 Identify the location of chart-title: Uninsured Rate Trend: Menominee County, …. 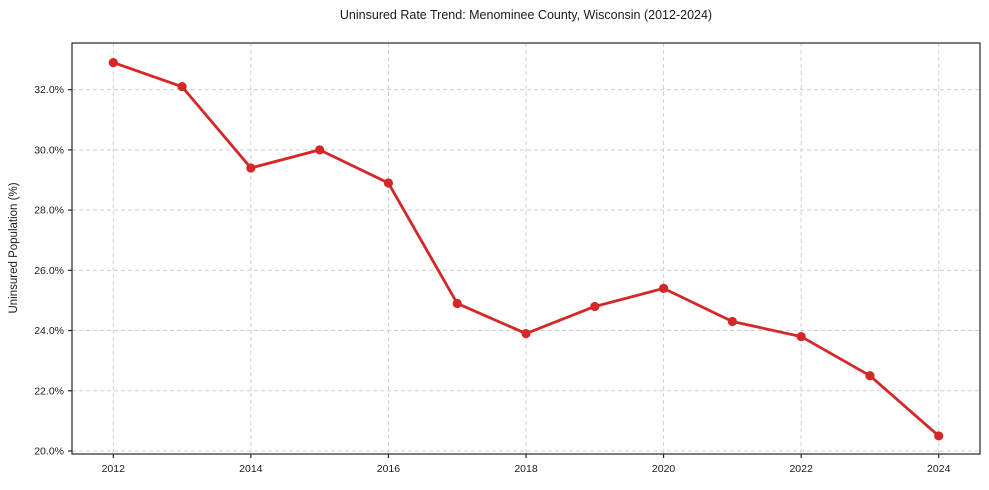
(526, 15).